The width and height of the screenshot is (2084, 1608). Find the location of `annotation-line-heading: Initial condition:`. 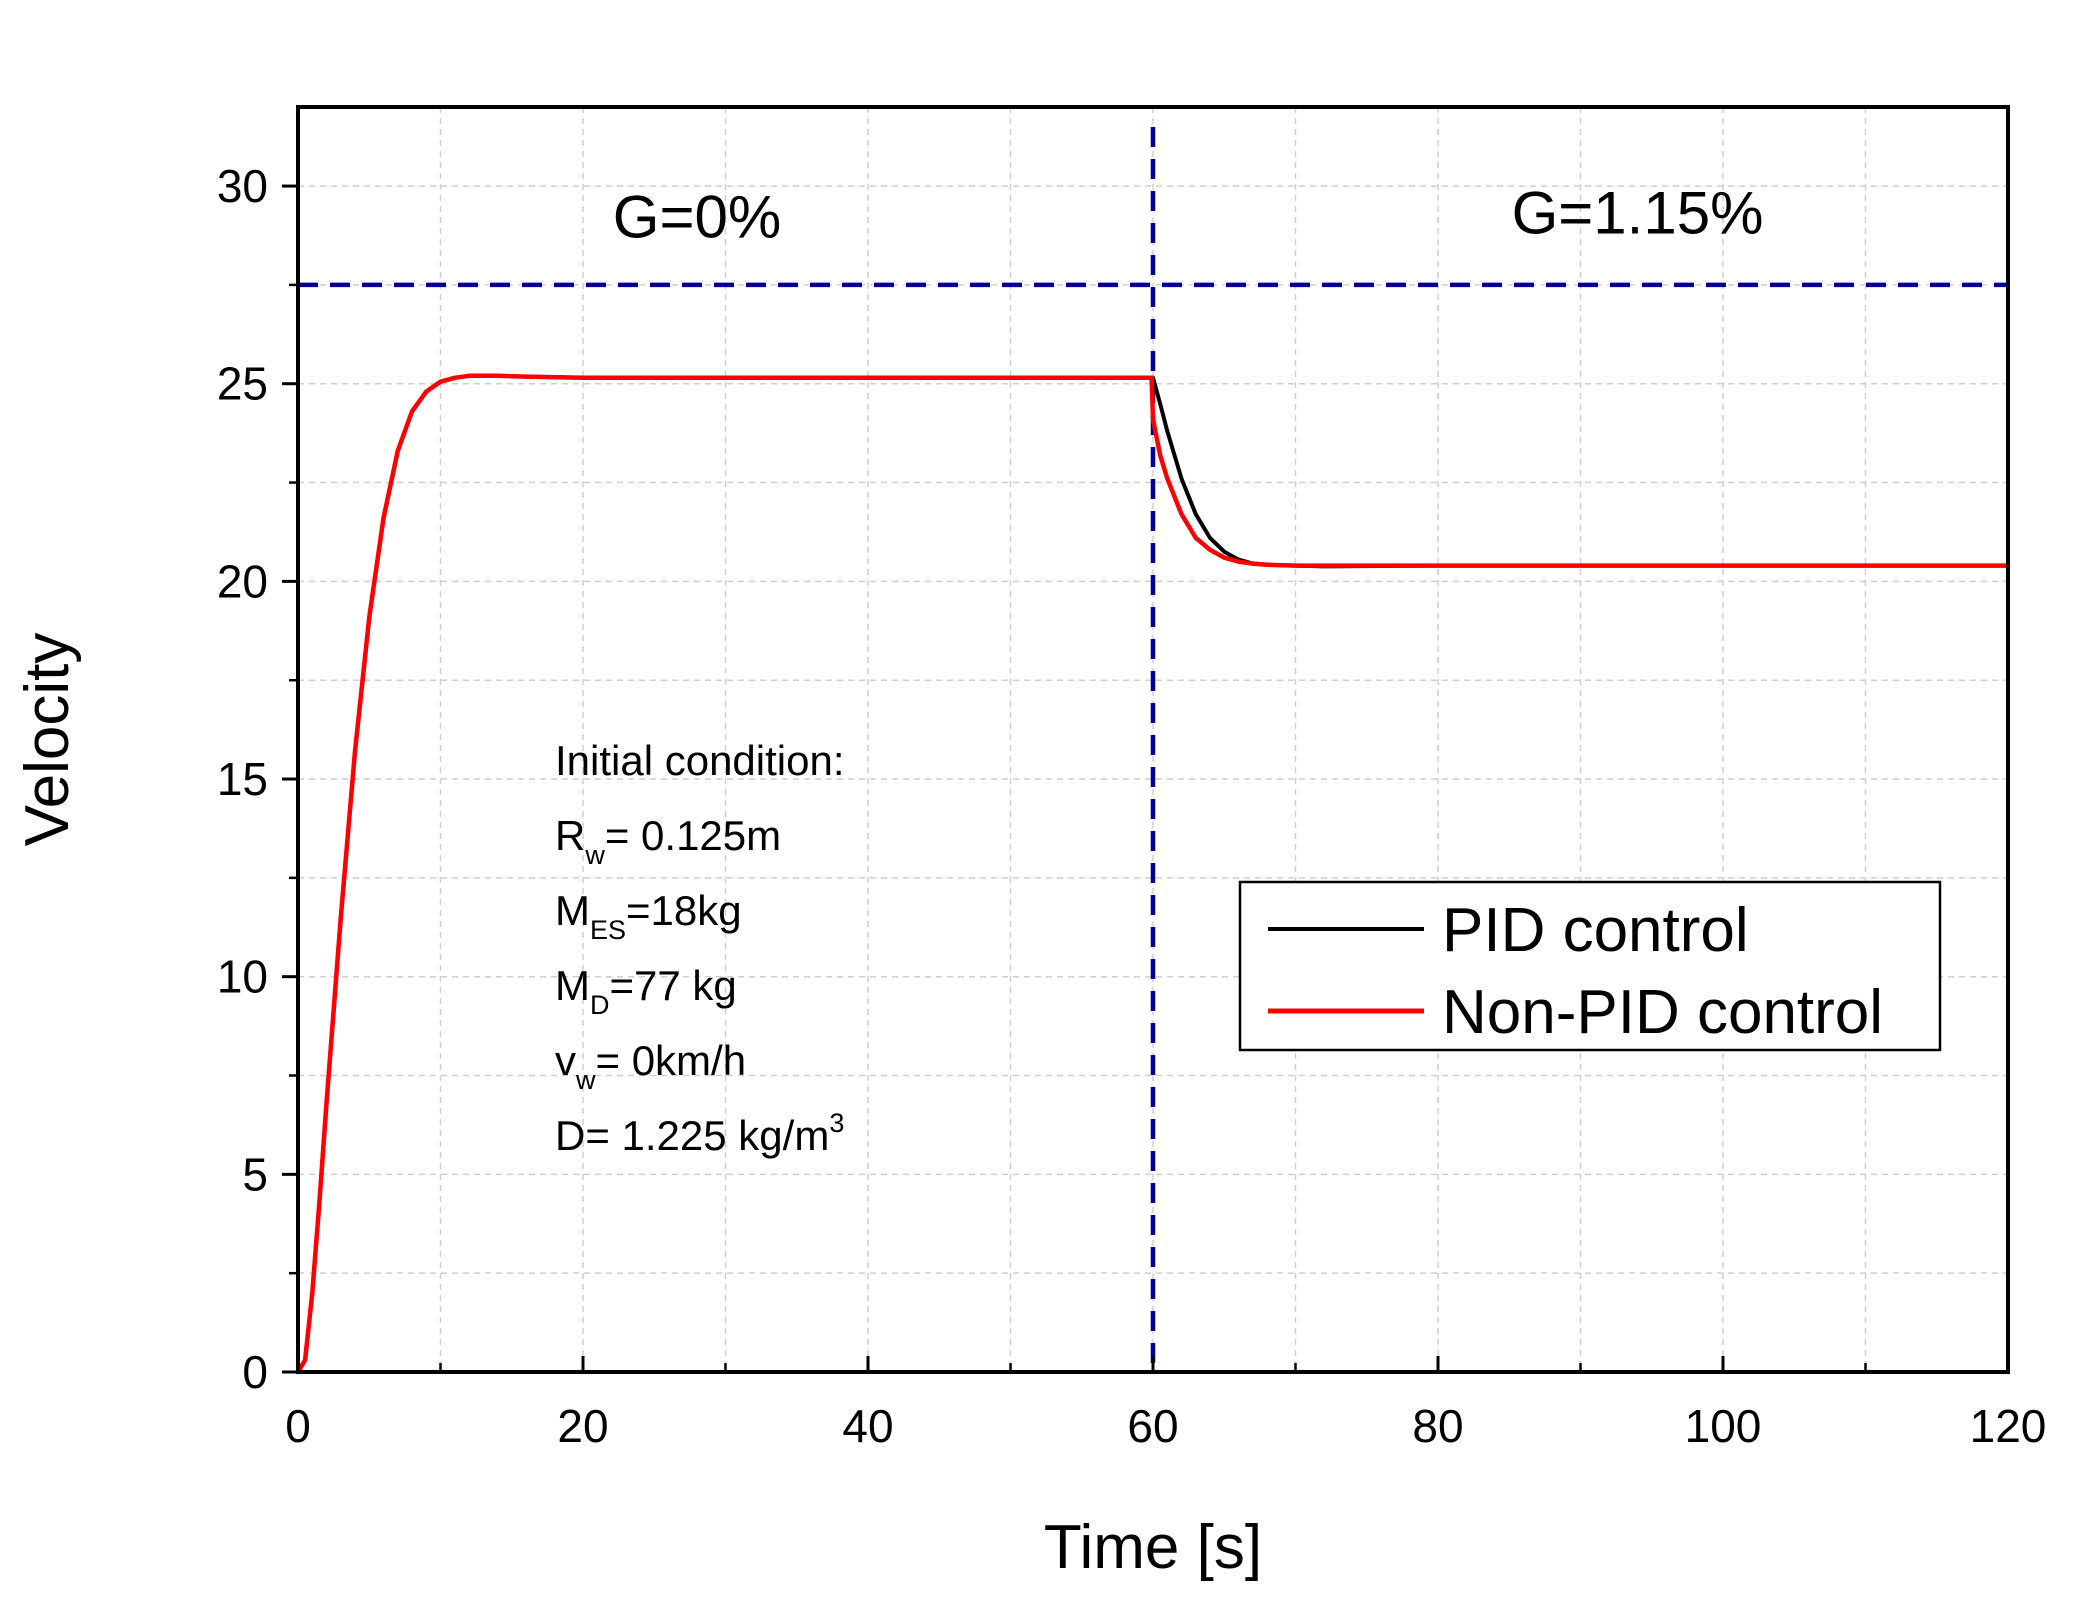

annotation-line-heading: Initial condition: is located at coordinates (700, 760).